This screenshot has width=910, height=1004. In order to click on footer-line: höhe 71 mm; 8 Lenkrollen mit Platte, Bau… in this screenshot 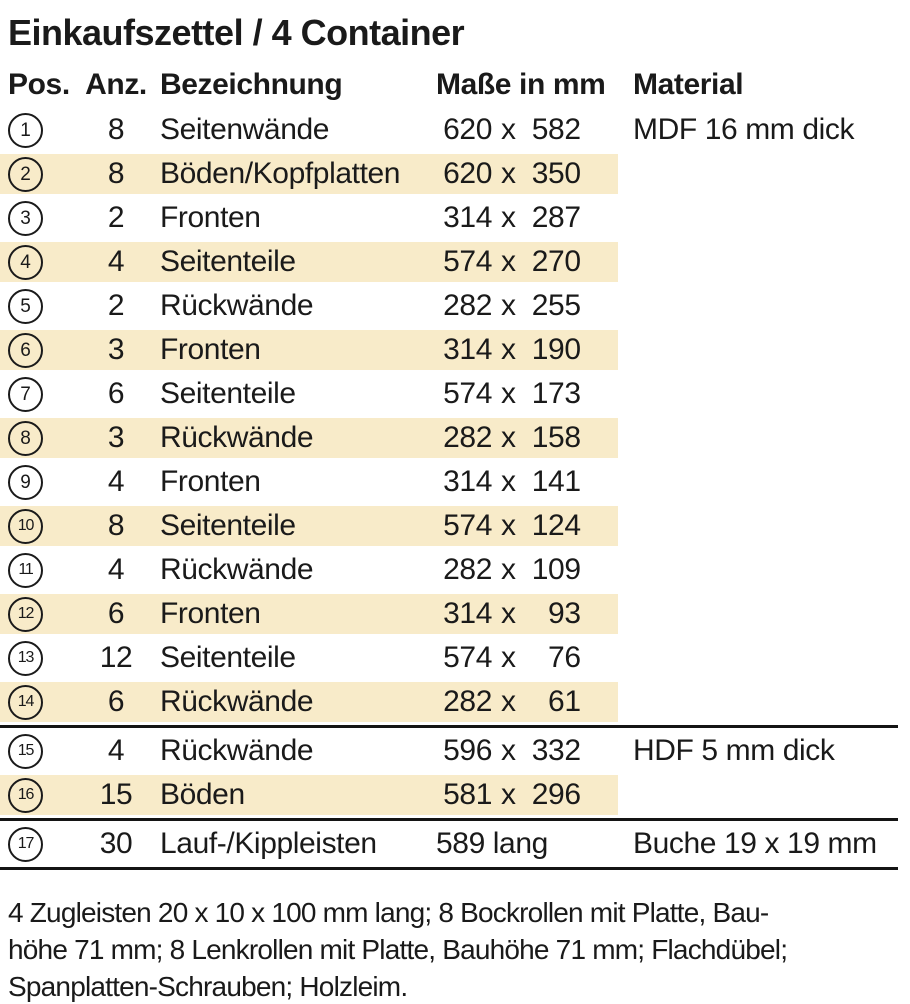, I will do `click(398, 949)`.